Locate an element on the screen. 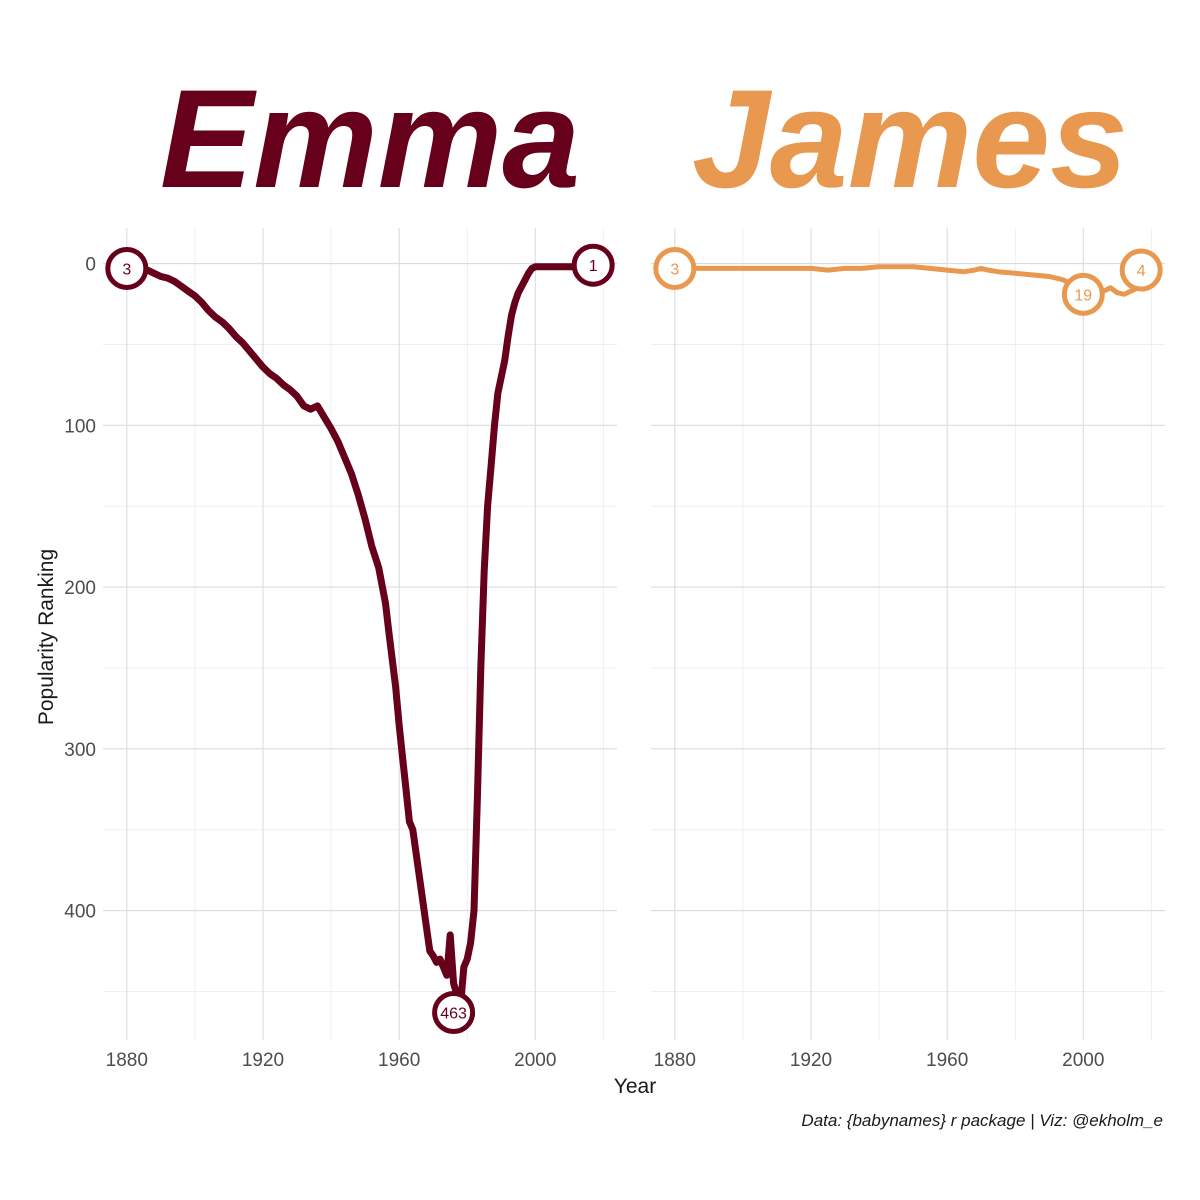 The width and height of the screenshot is (1200, 1200). y-tick-label: 300 is located at coordinates (80, 750).